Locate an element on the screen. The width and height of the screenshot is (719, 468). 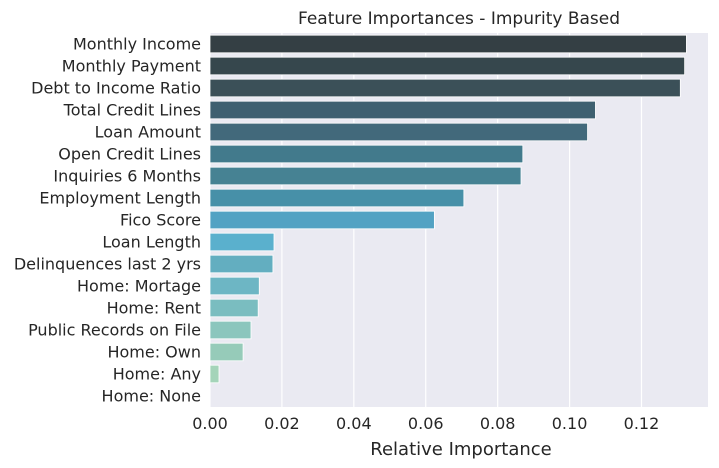
y-tick-label: Home: Rent is located at coordinates (154, 308).